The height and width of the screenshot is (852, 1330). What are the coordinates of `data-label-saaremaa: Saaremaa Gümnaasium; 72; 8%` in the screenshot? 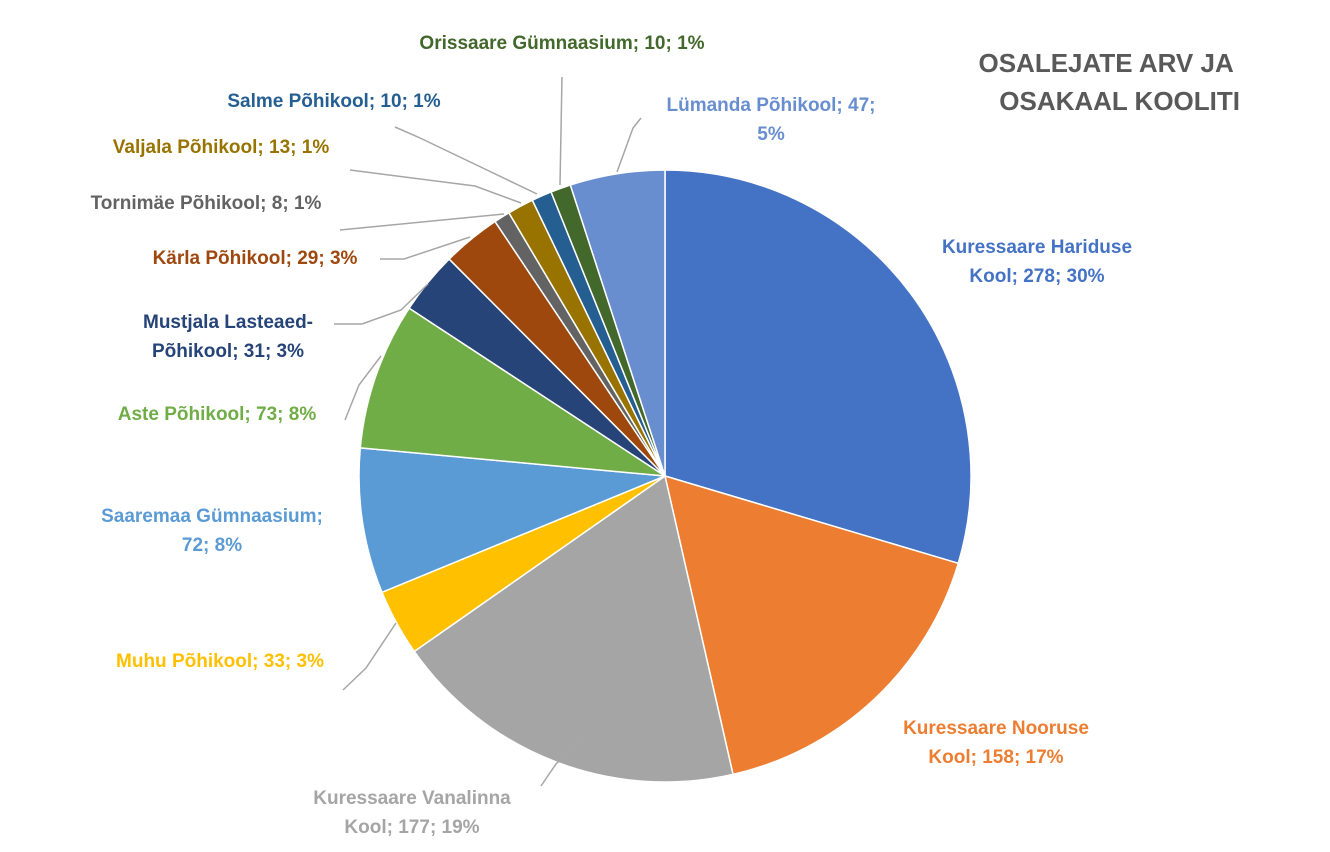 It's located at (212, 531).